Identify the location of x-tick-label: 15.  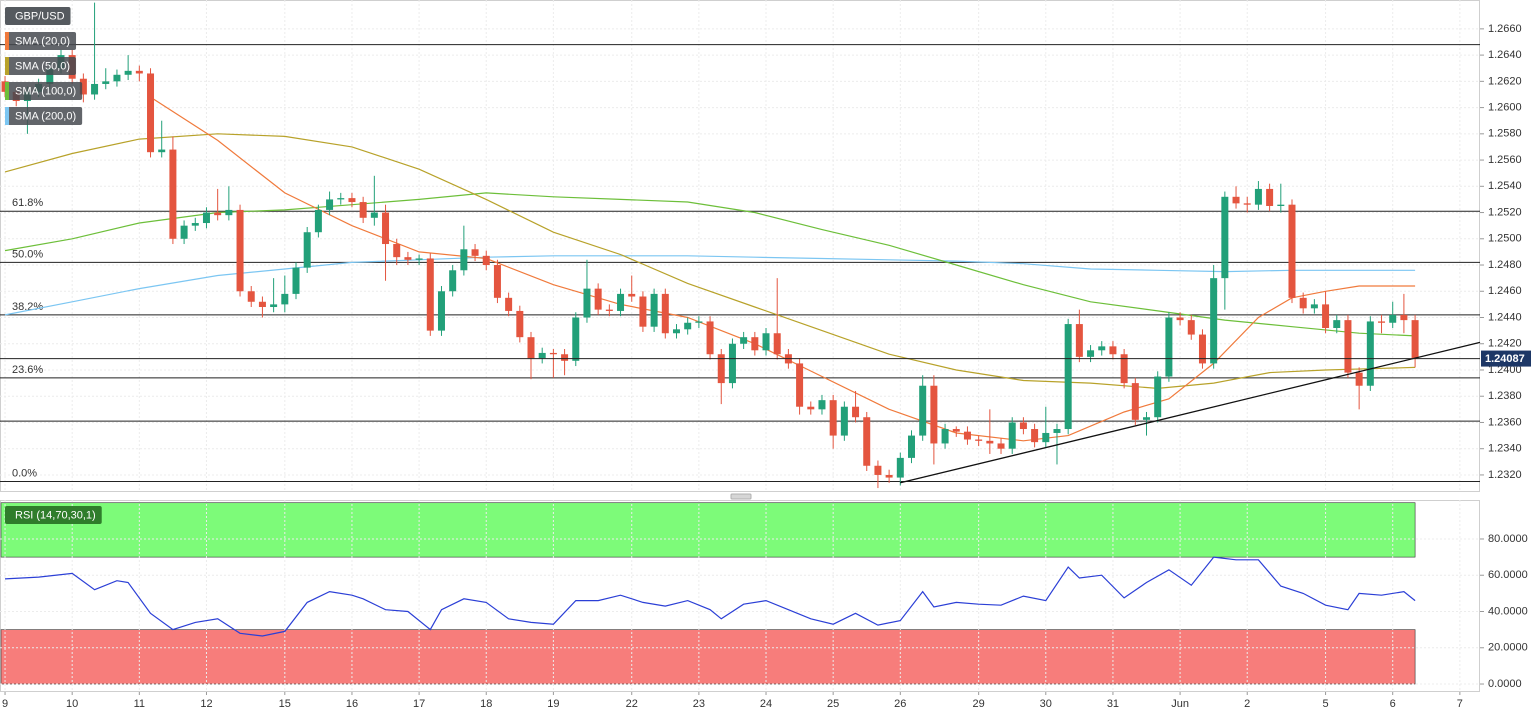
(285, 704).